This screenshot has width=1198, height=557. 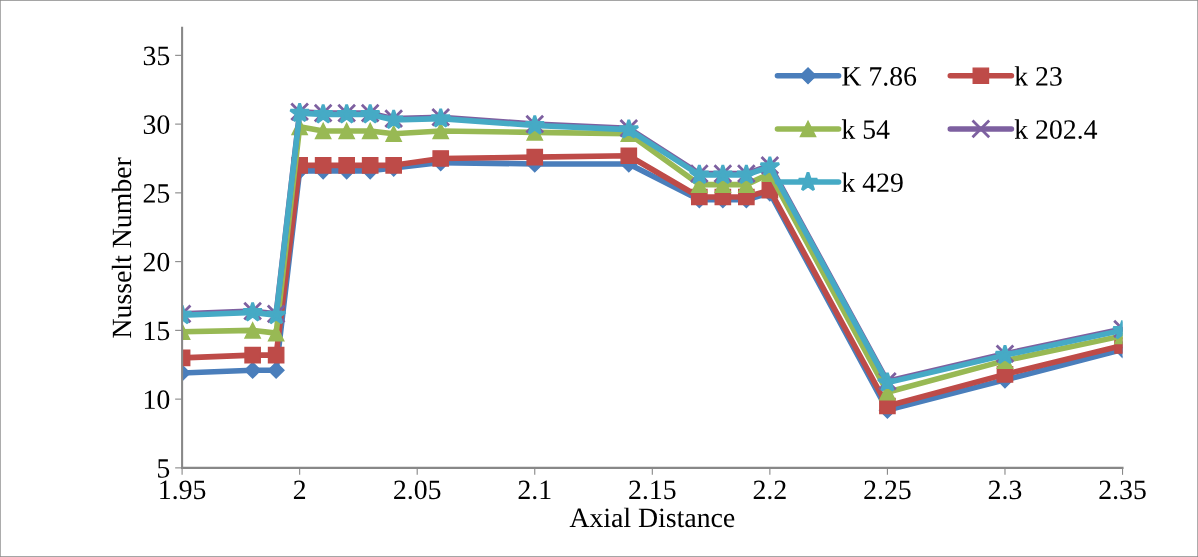 I want to click on legend-label: k 202.4, so click(x=1056, y=129).